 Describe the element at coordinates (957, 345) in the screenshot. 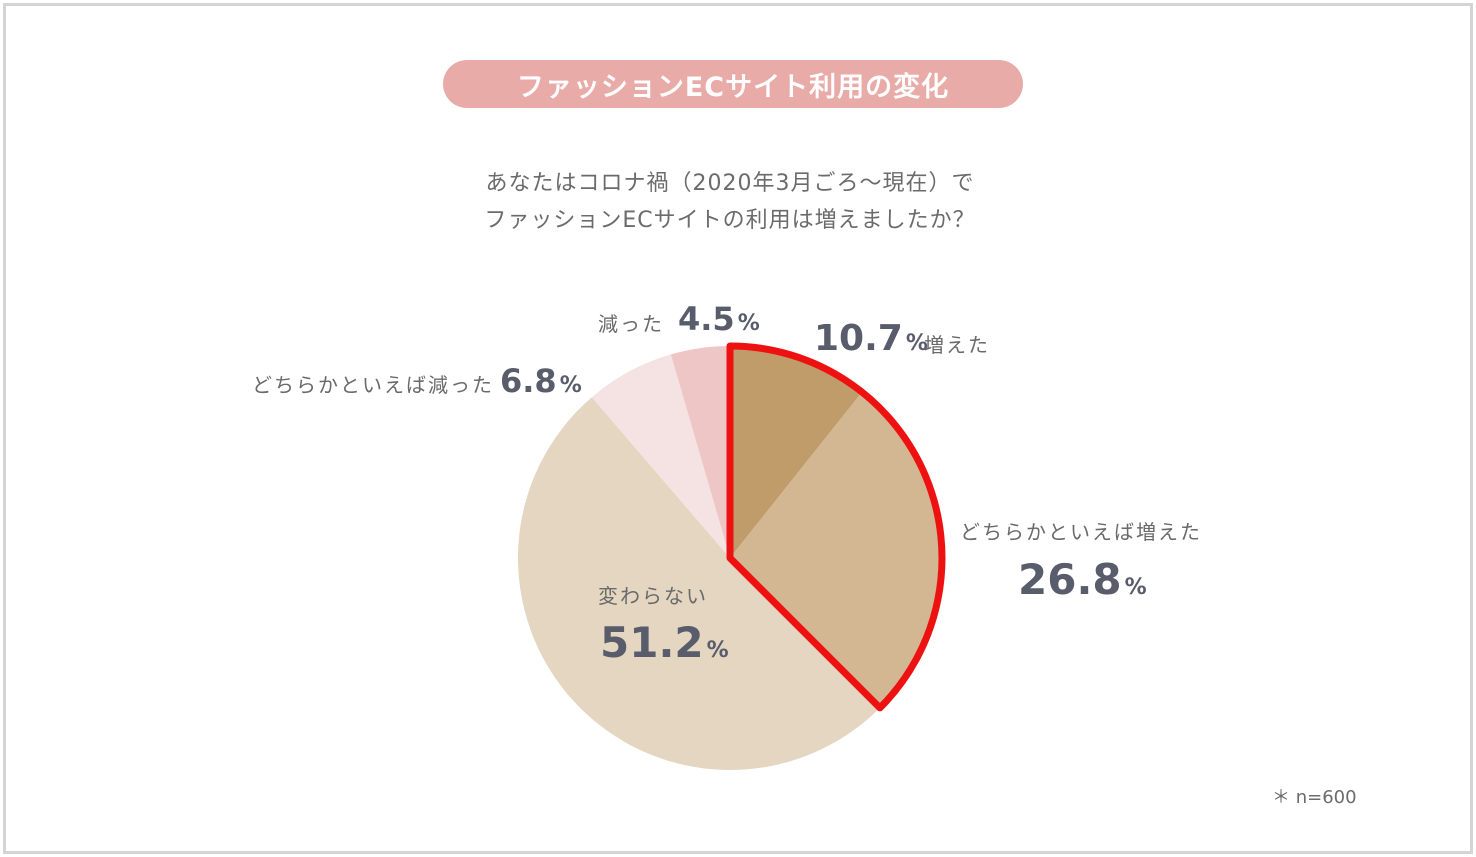

I see `slice-label-increased: 増えた` at that location.